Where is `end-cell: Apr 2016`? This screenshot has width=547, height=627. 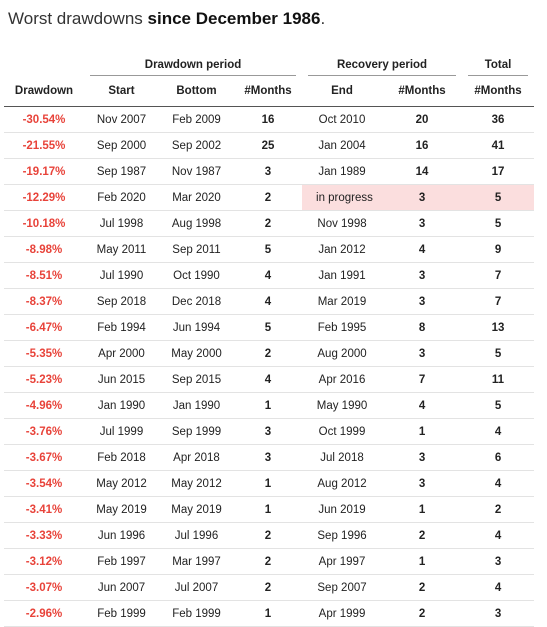 end-cell: Apr 2016 is located at coordinates (342, 379).